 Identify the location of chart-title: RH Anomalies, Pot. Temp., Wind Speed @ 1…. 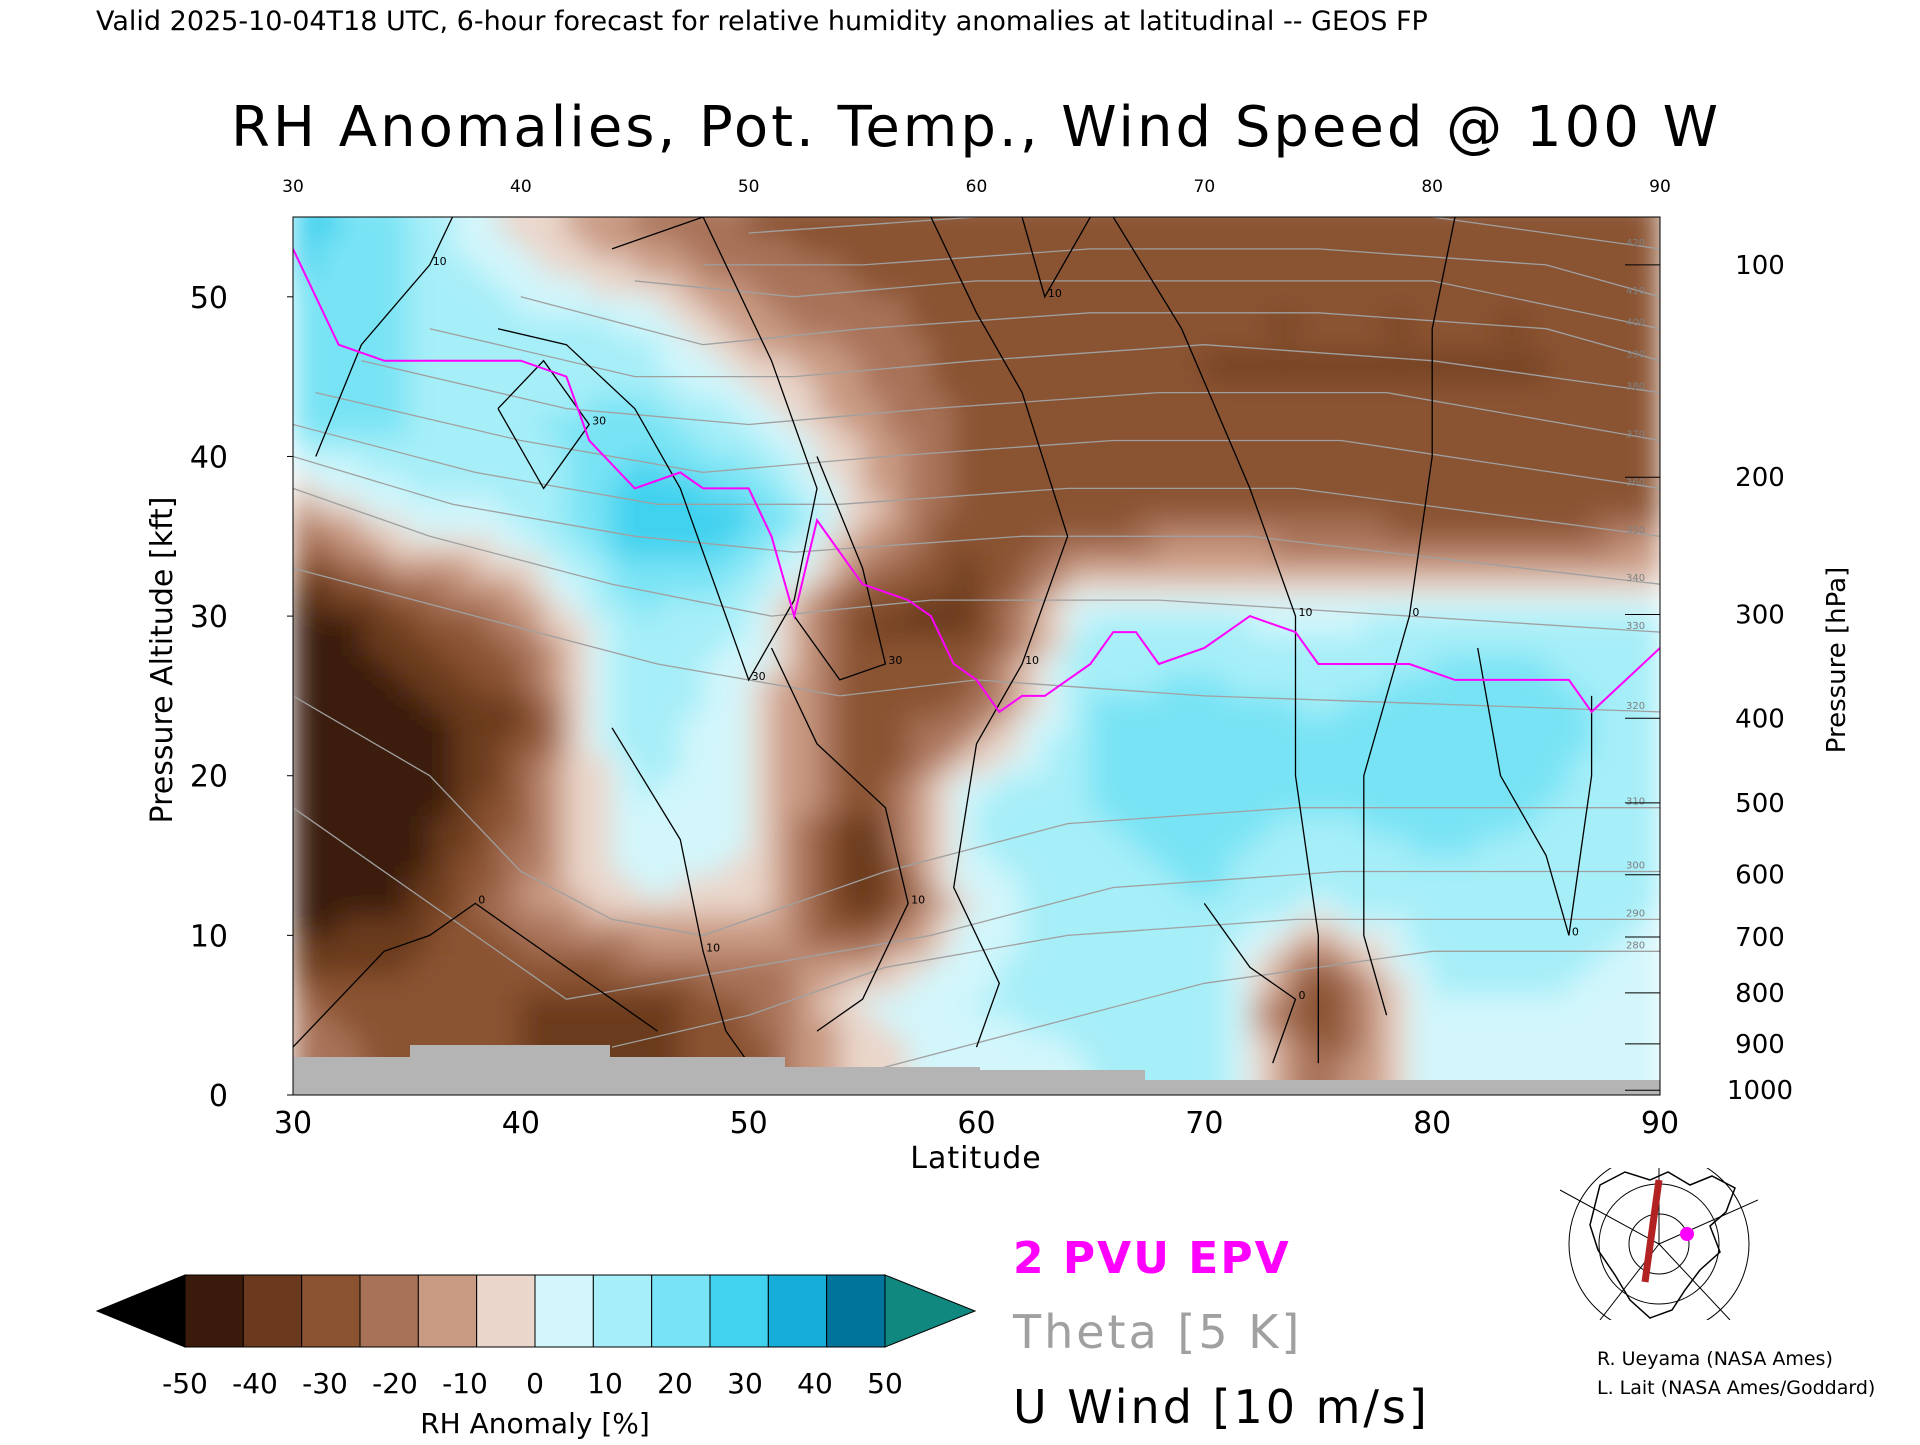
(976, 127).